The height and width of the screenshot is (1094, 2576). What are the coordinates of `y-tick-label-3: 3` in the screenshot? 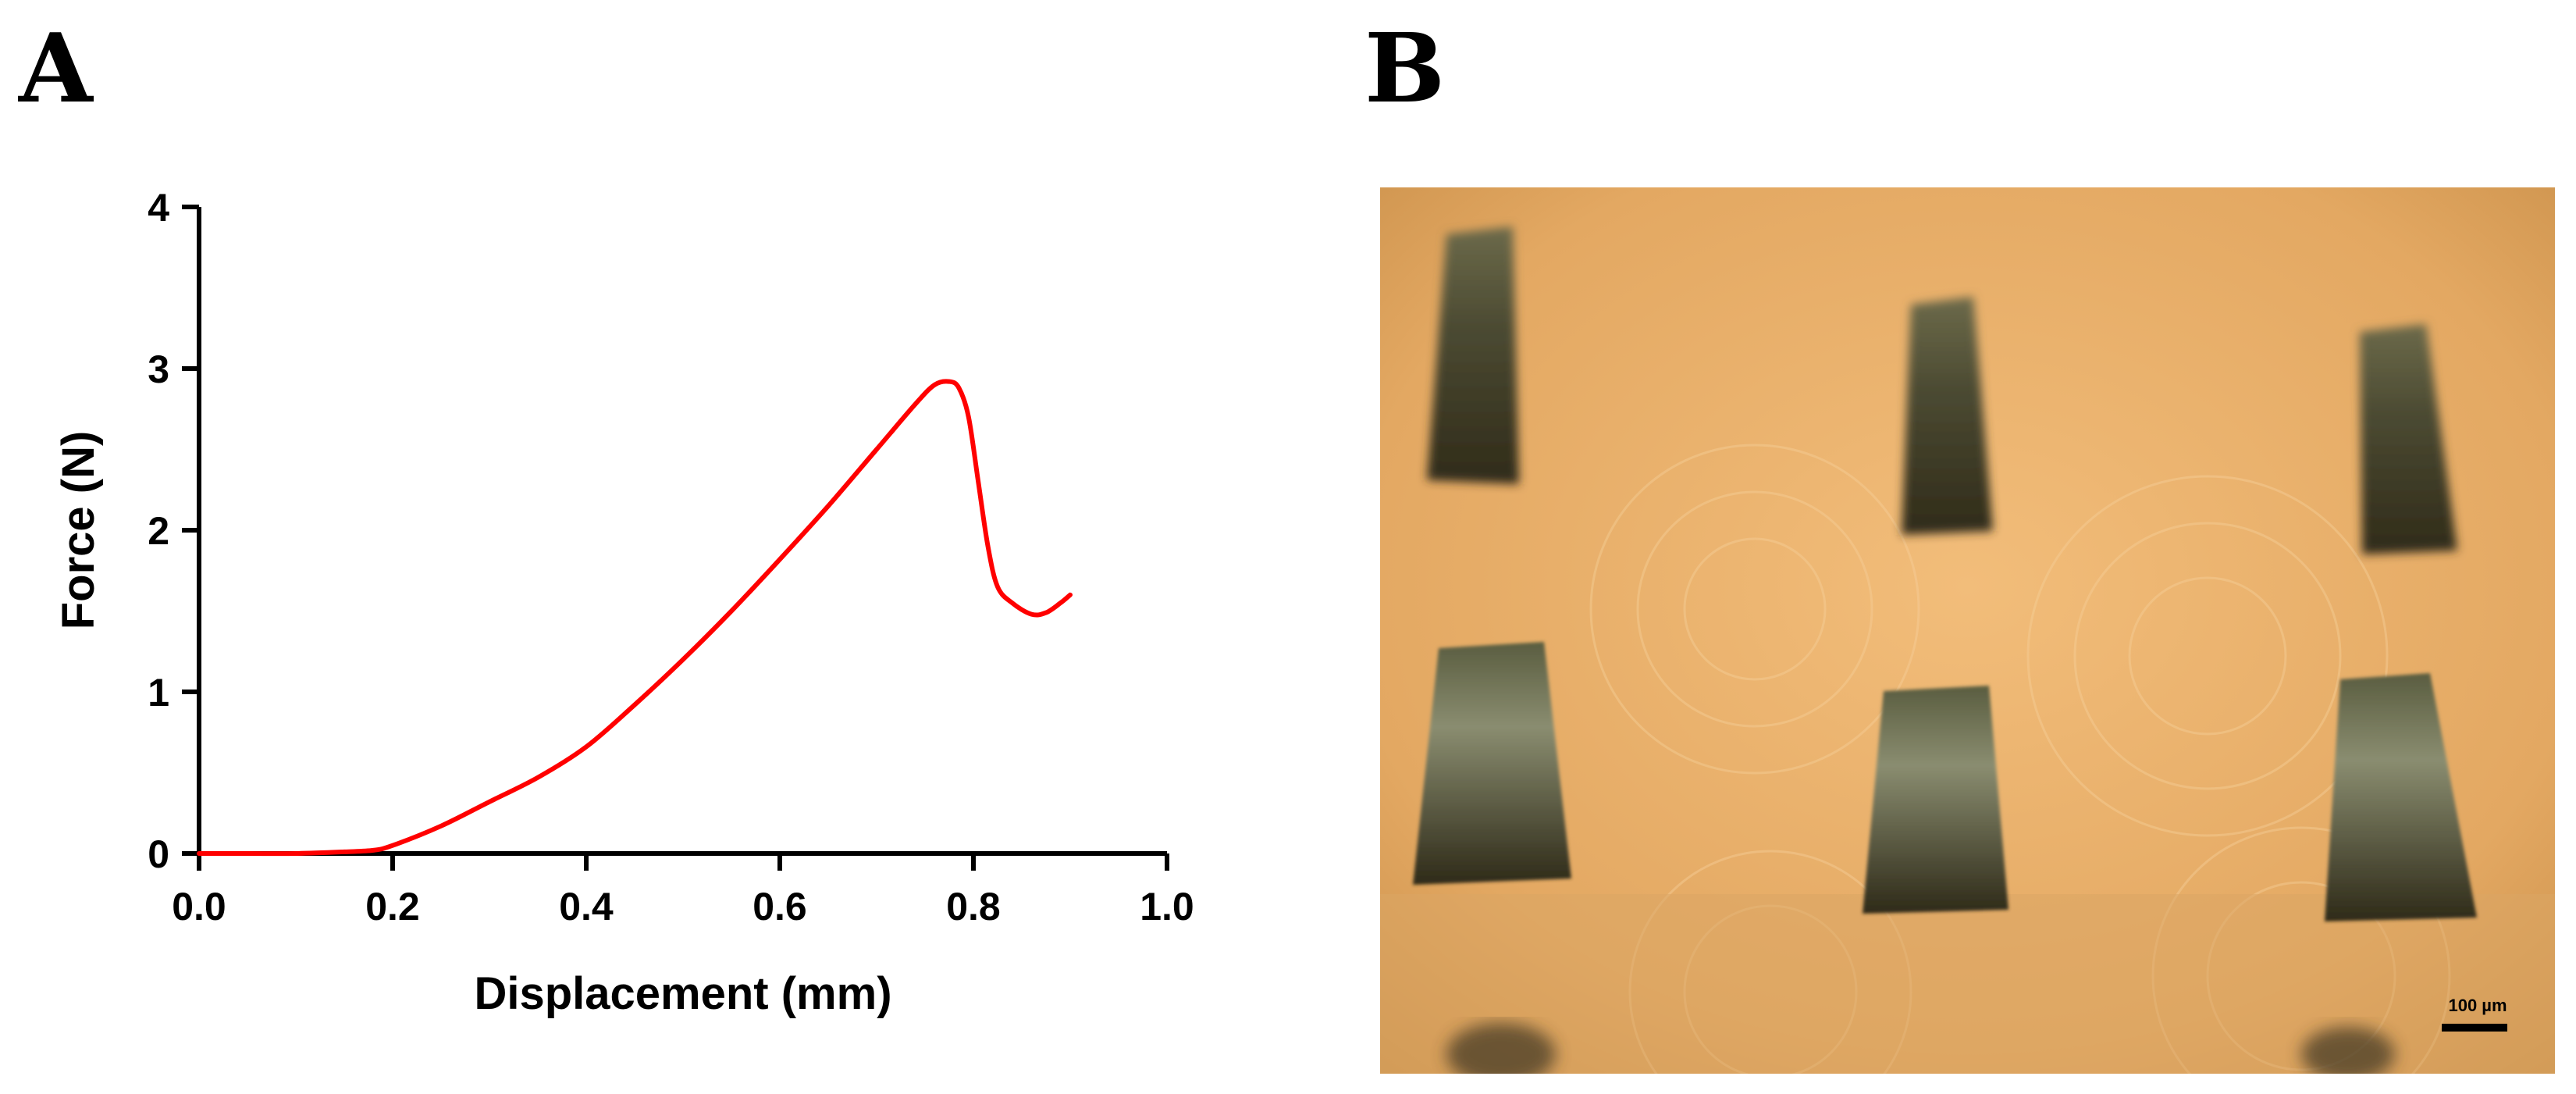 It's located at (158, 369).